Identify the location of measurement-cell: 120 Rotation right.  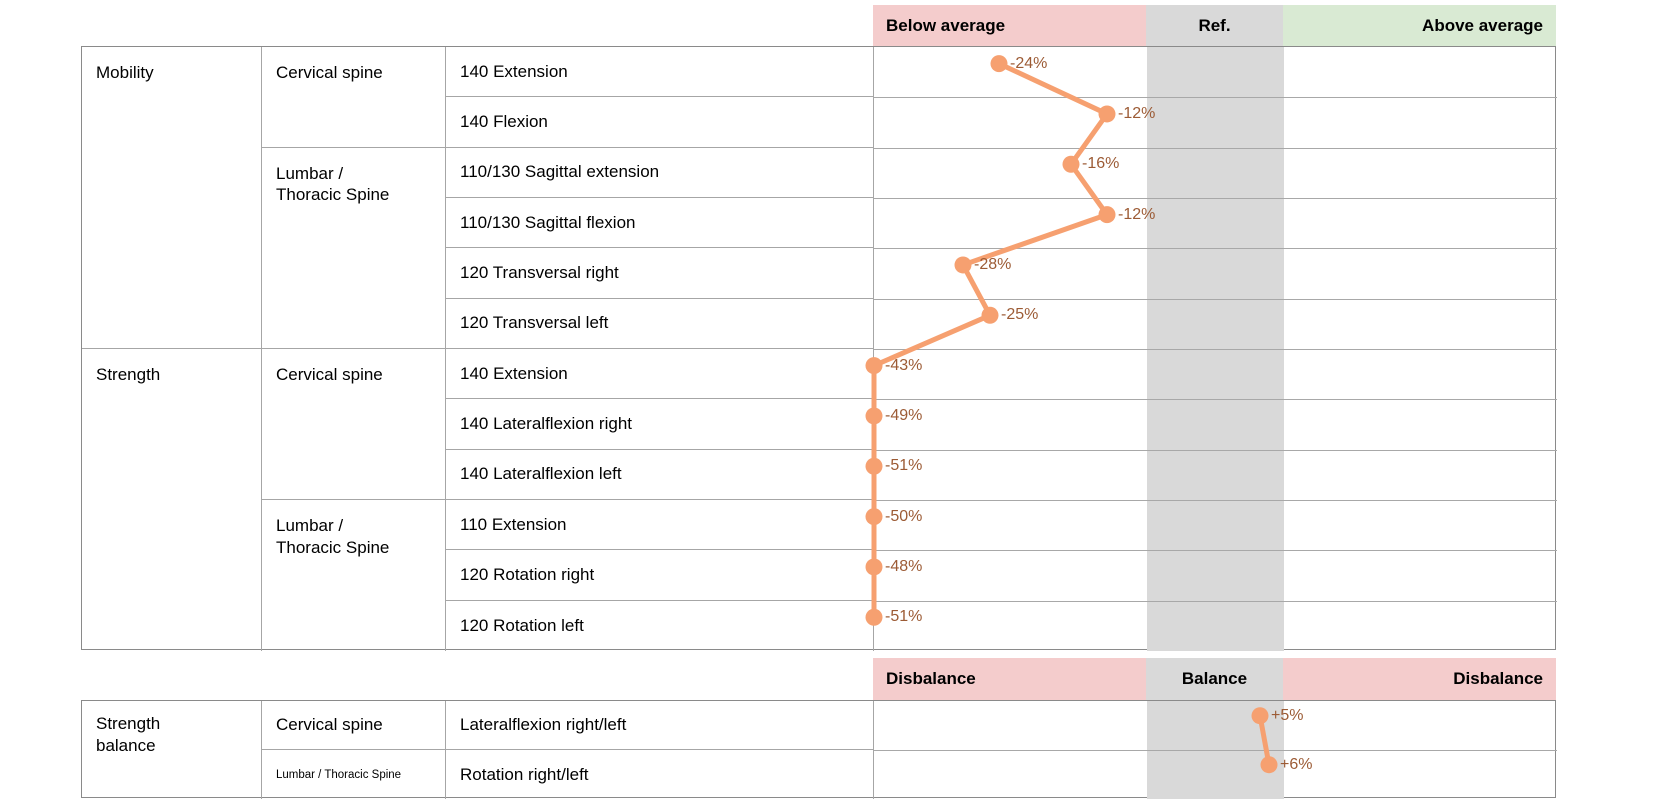
(660, 575).